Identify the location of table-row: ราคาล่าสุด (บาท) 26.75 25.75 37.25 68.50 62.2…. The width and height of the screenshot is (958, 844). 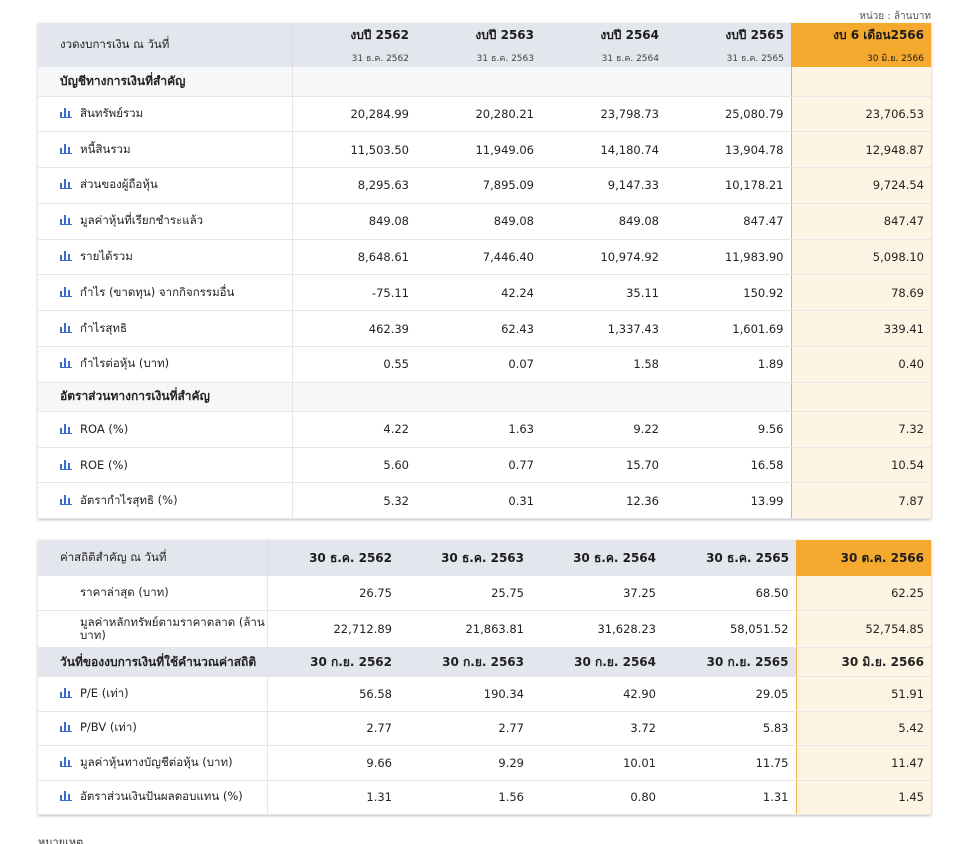
(484, 593).